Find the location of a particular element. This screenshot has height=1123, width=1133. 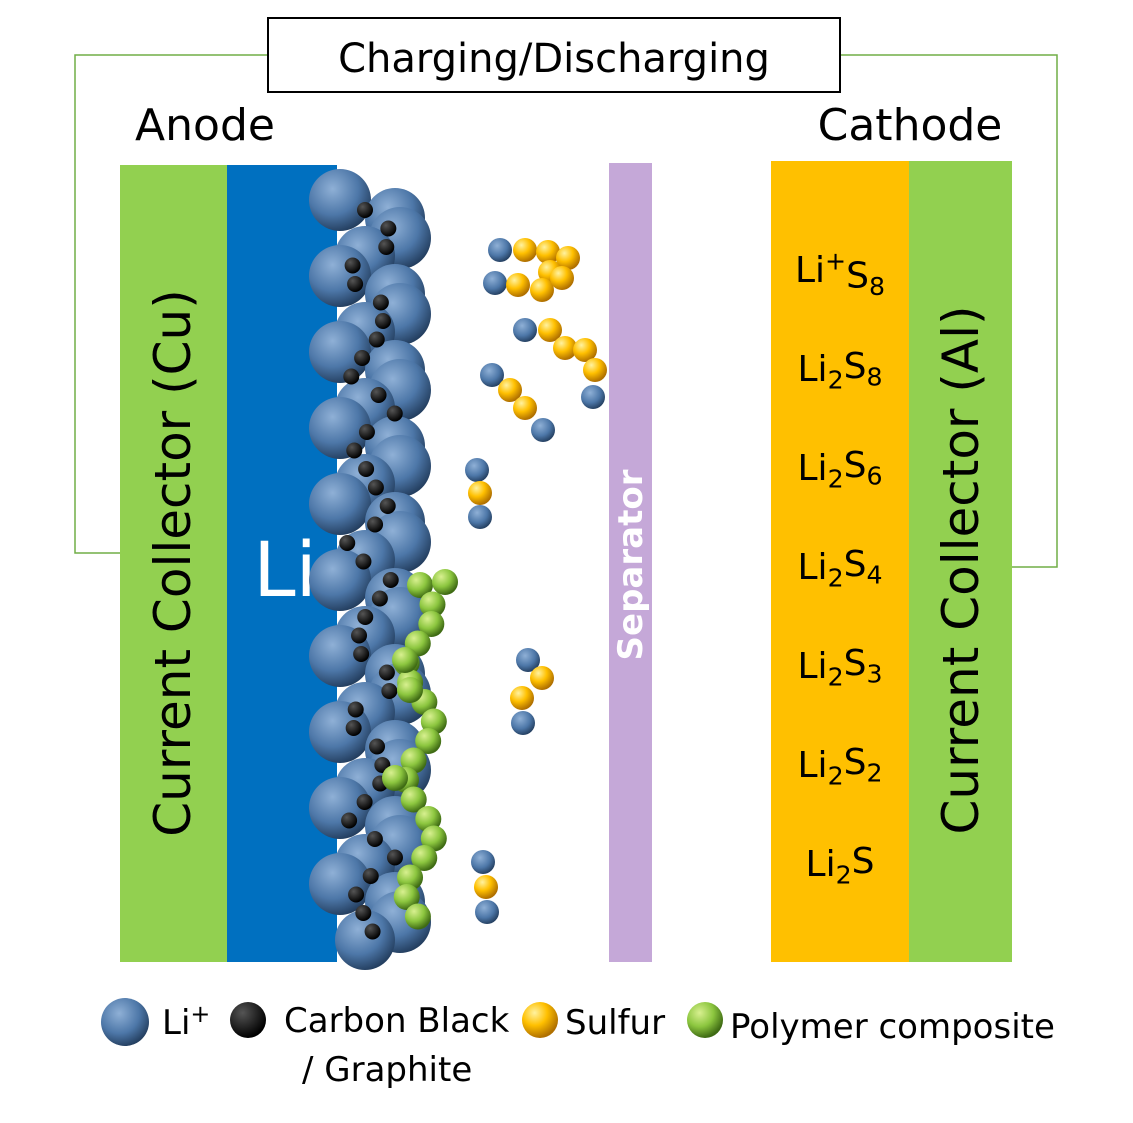

title: Charging/Discharging is located at coordinates (554, 59).